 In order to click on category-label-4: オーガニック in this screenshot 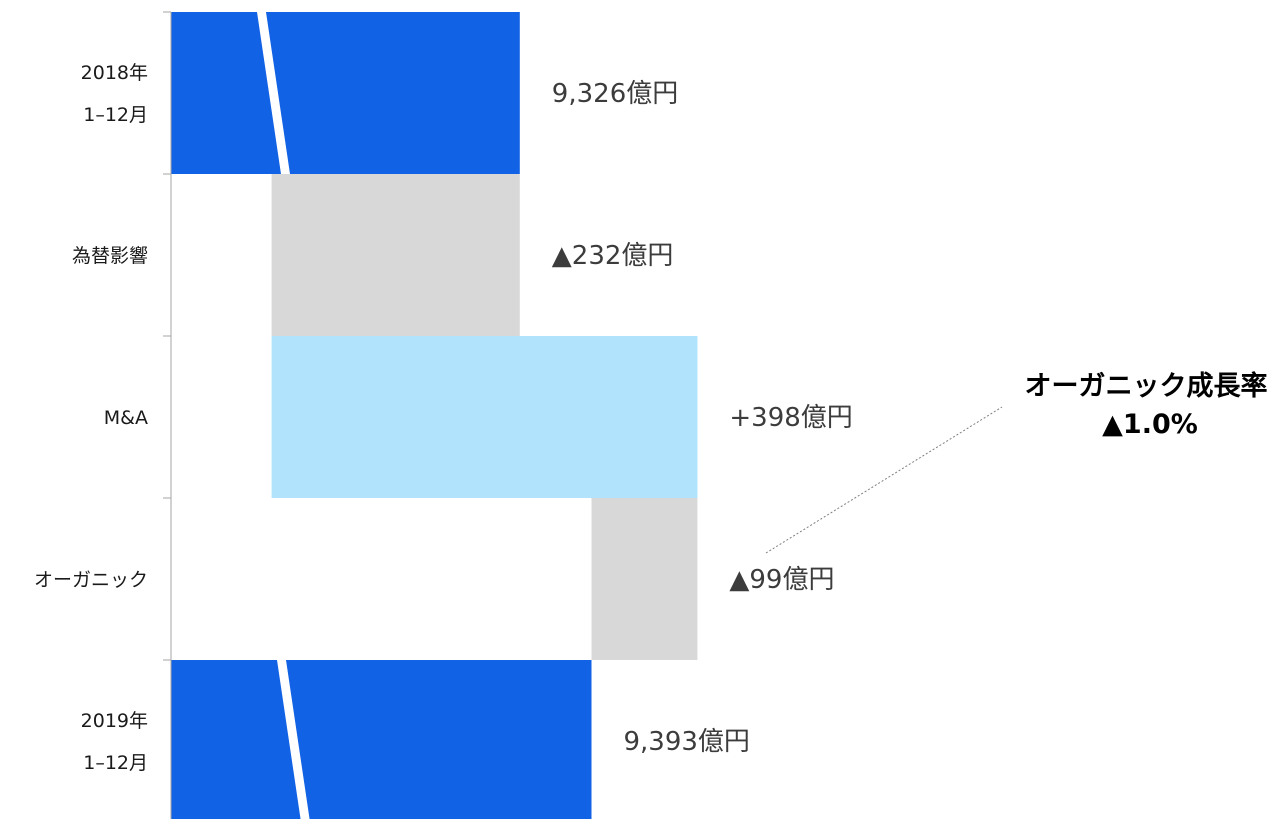, I will do `click(91, 580)`.